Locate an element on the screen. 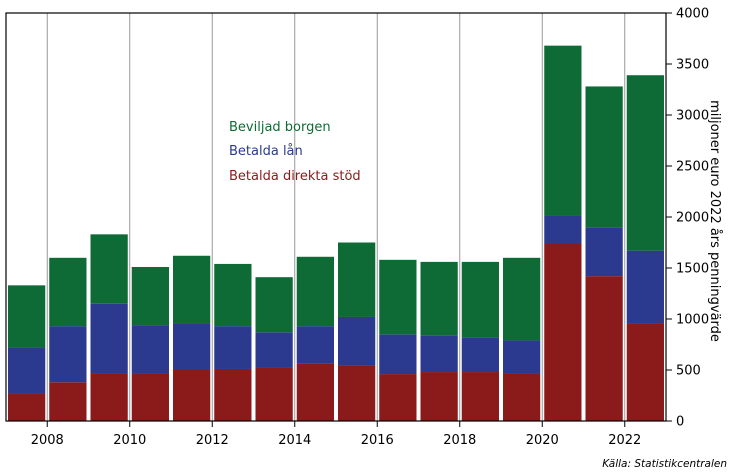 Image resolution: width=732 pixels, height=476 pixels. y-tick-label: 3000 is located at coordinates (692, 116).